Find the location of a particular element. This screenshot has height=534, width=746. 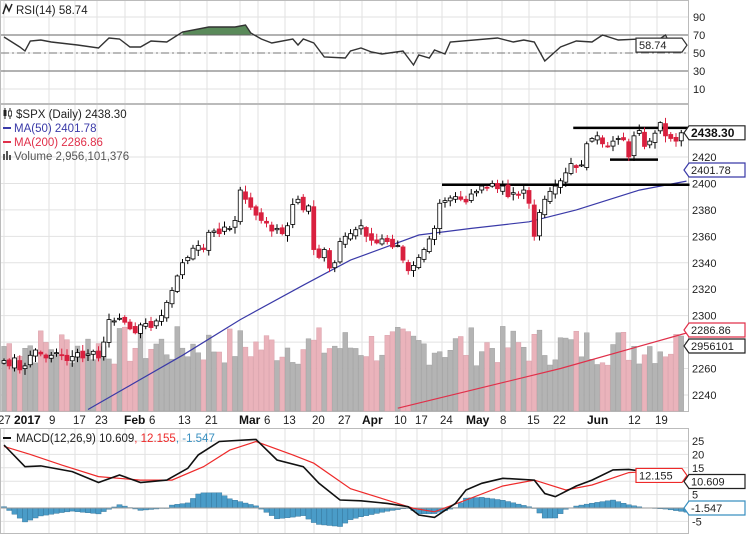

ma200-line is located at coordinates (542, 370).